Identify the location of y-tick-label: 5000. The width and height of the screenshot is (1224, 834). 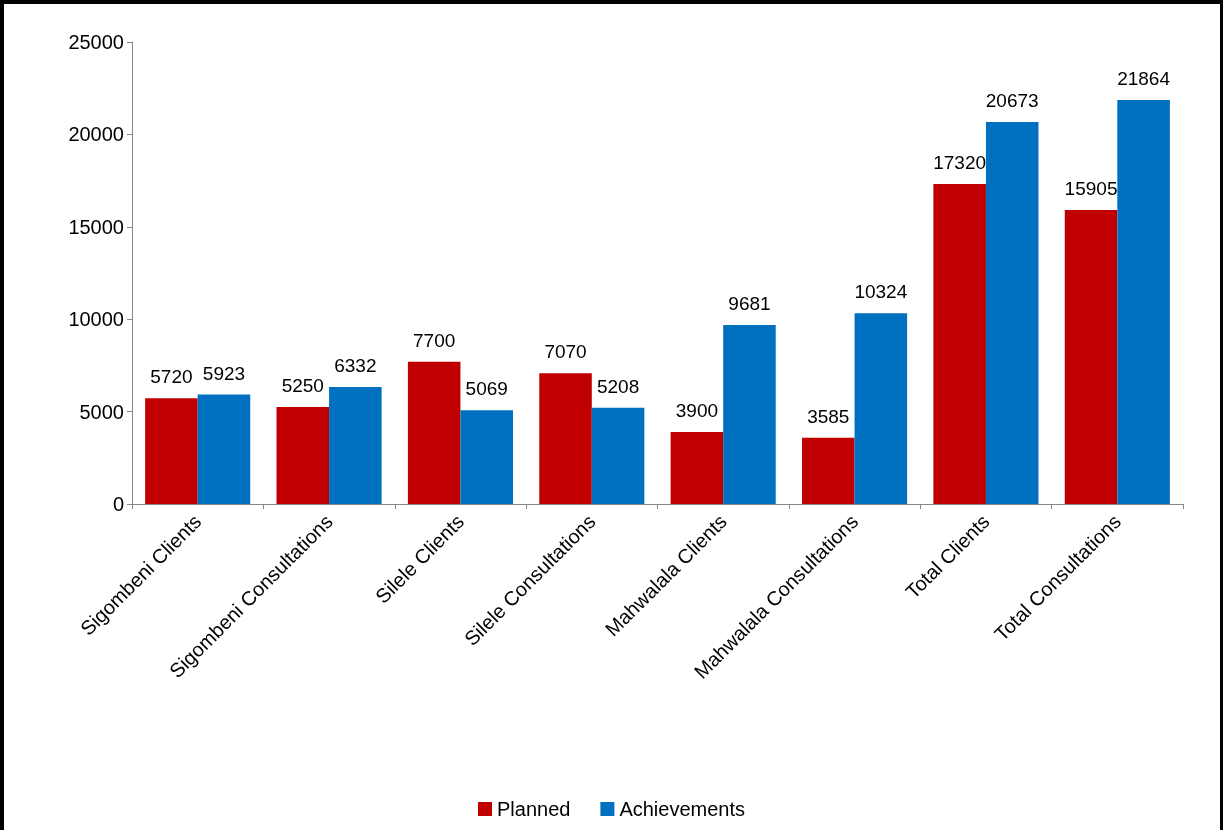
(101, 411).